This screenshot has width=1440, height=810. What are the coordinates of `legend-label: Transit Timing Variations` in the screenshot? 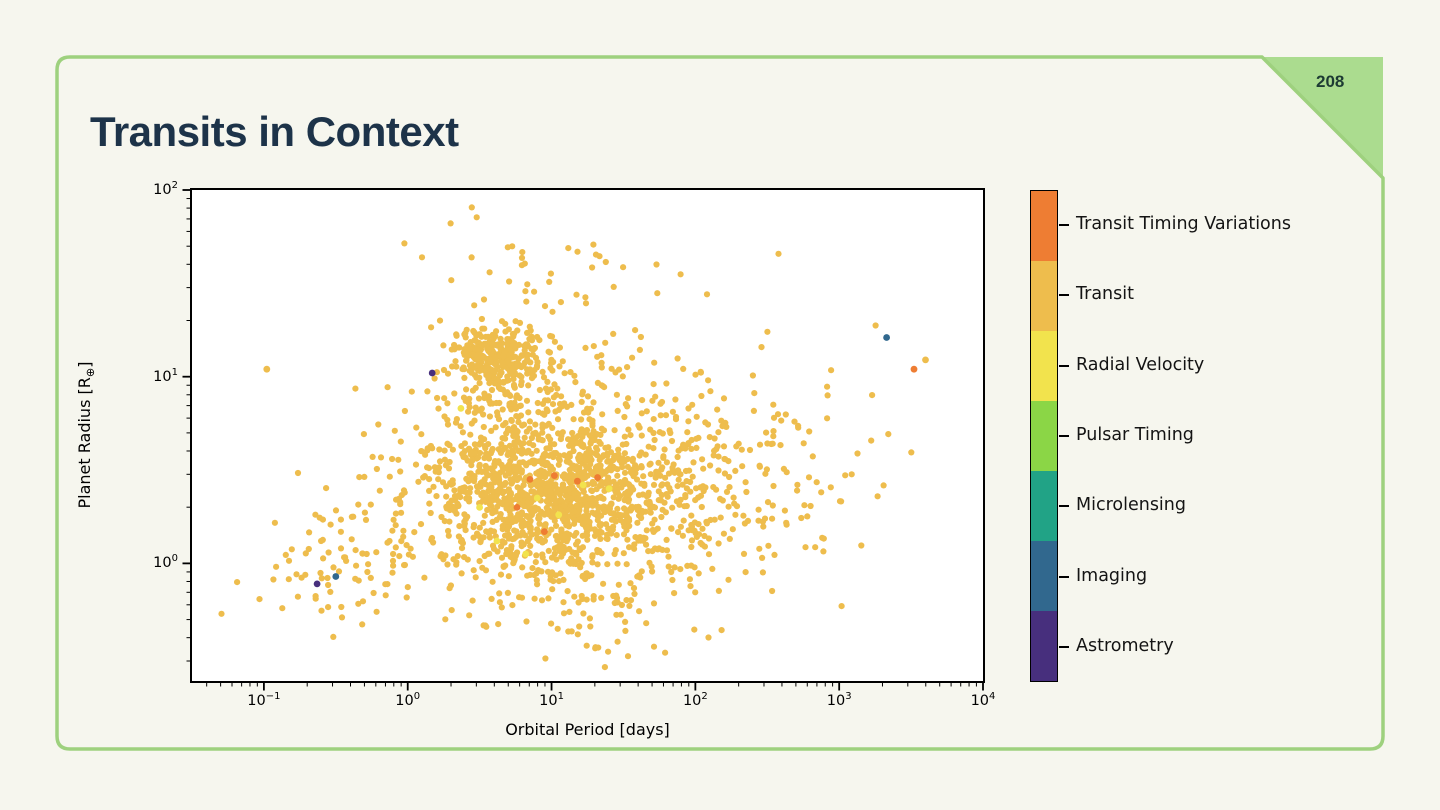 It's located at (1183, 224).